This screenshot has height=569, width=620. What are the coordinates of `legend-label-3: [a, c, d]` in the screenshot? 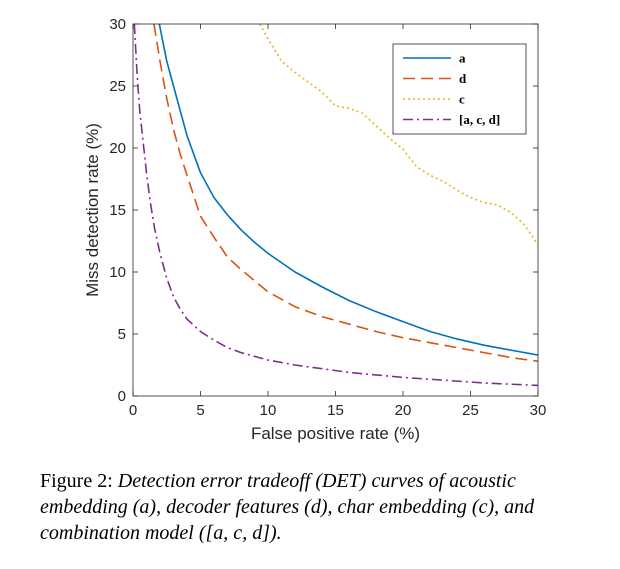 It's located at (479, 119).